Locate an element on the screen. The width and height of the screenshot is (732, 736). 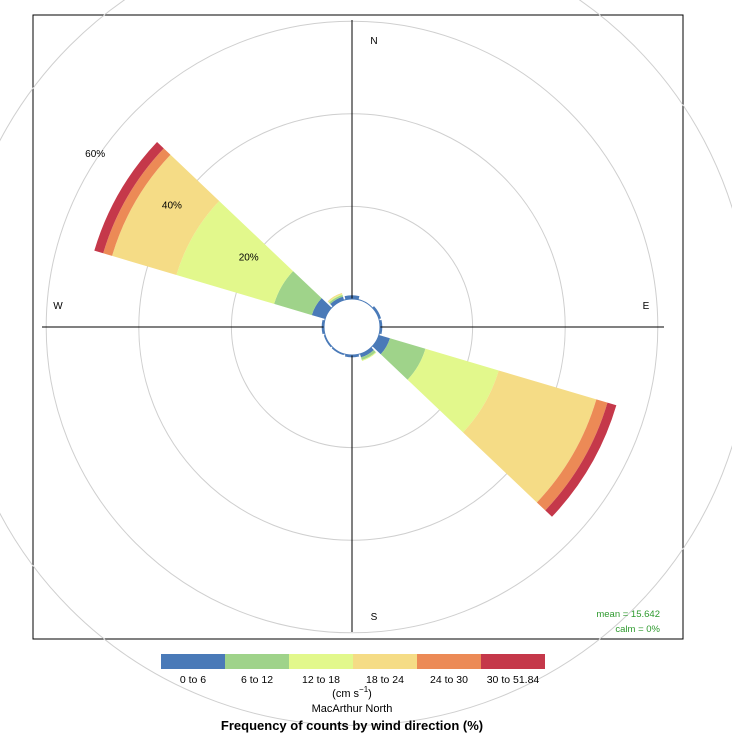
legend-label-4: 24 to 30 is located at coordinates (449, 680).